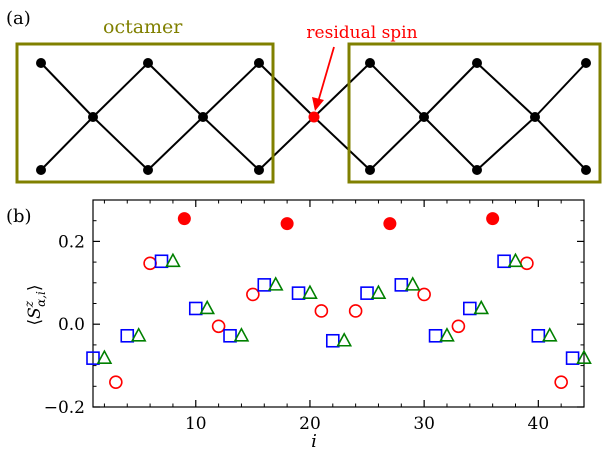  What do you see at coordinates (361, 33) in the screenshot?
I see `residual-spin-label: residual spin` at bounding box center [361, 33].